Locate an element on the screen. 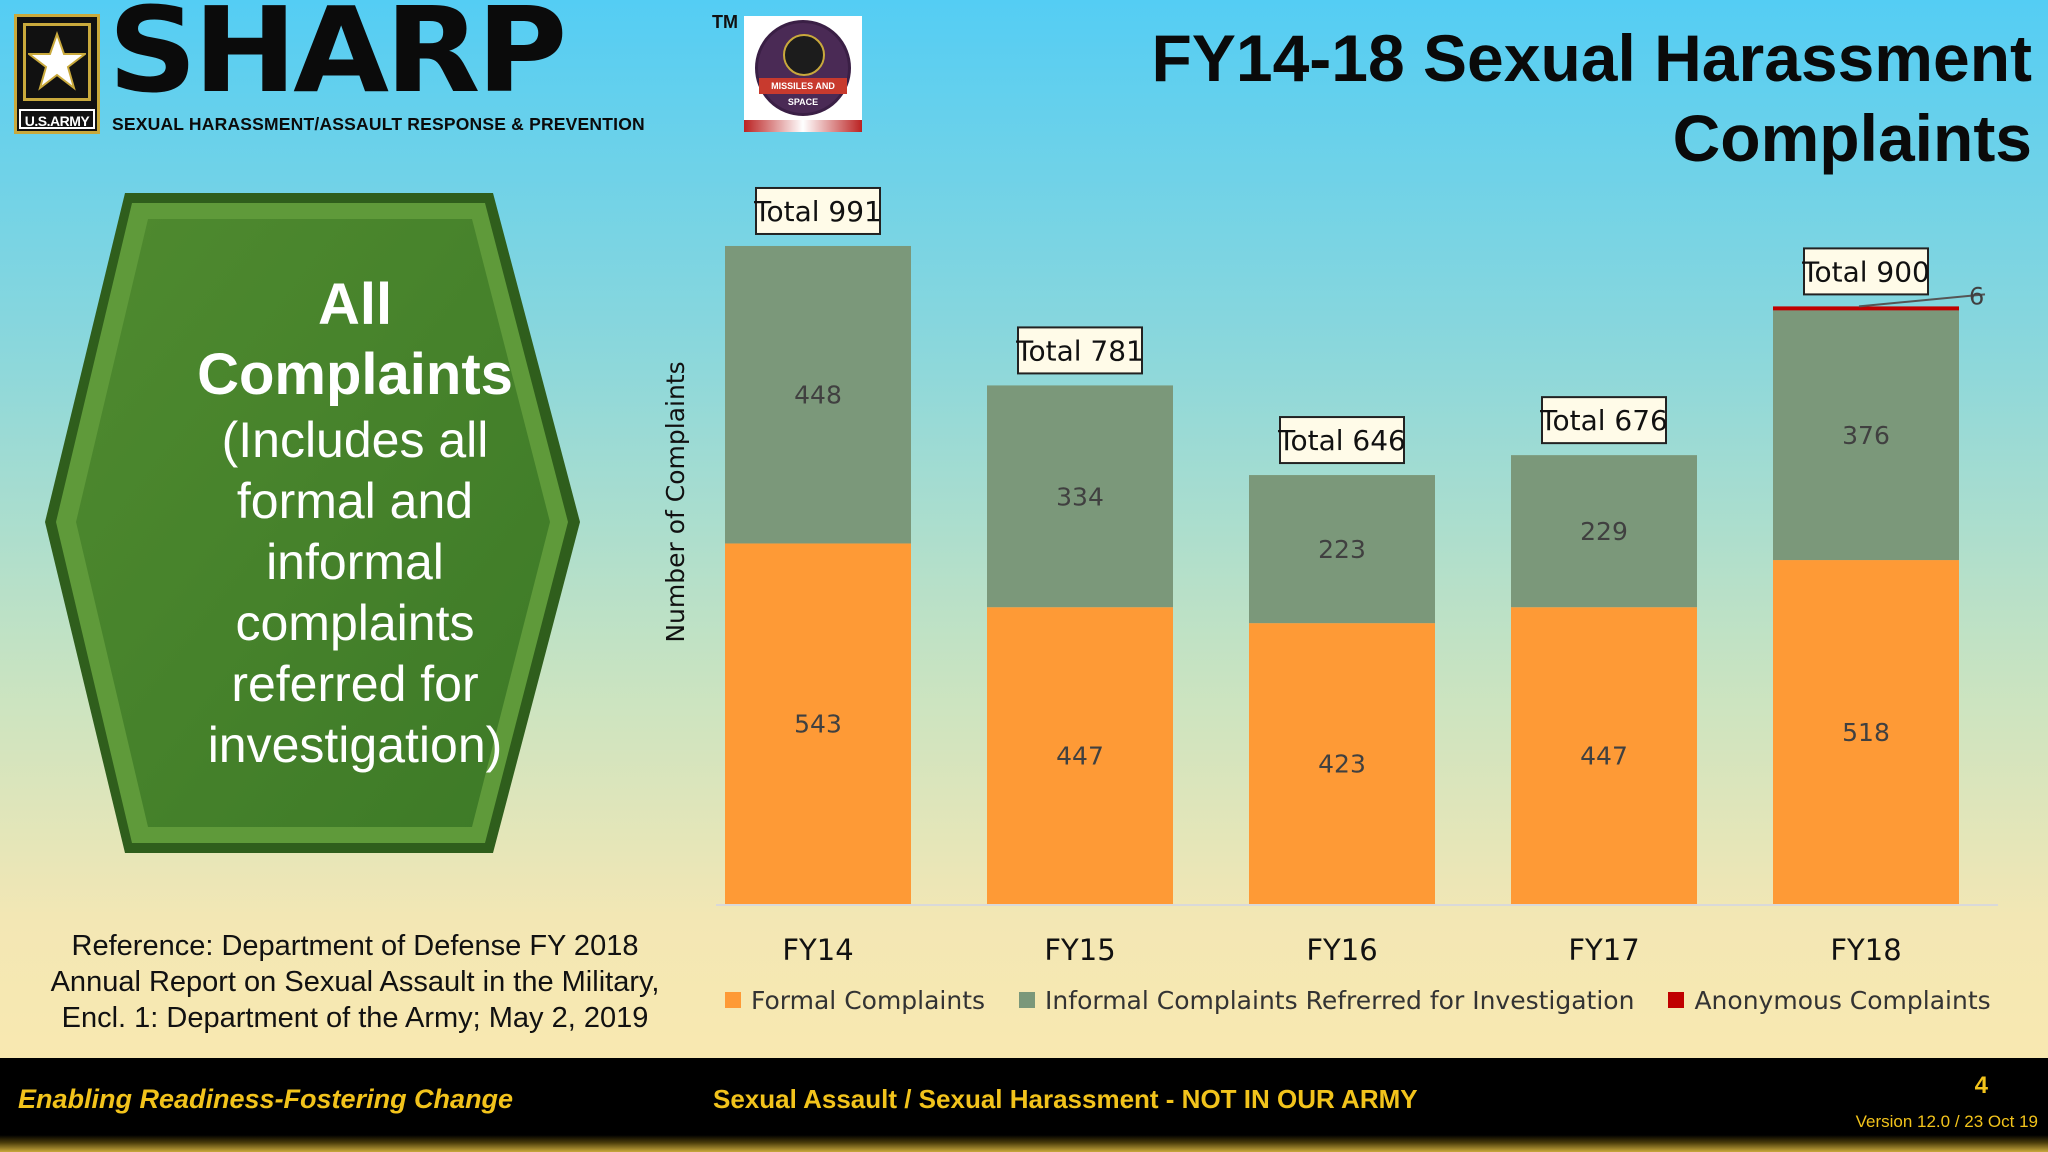 The image size is (2048, 1152). callout-heading-2: Complaints is located at coordinates (355, 374).